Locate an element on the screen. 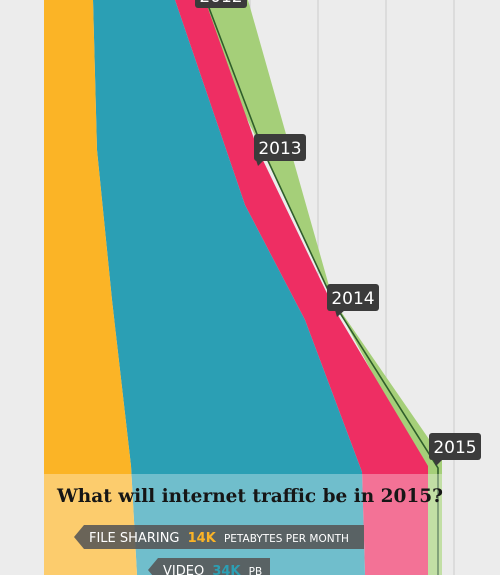  callout-value: 34K is located at coordinates (226, 569).